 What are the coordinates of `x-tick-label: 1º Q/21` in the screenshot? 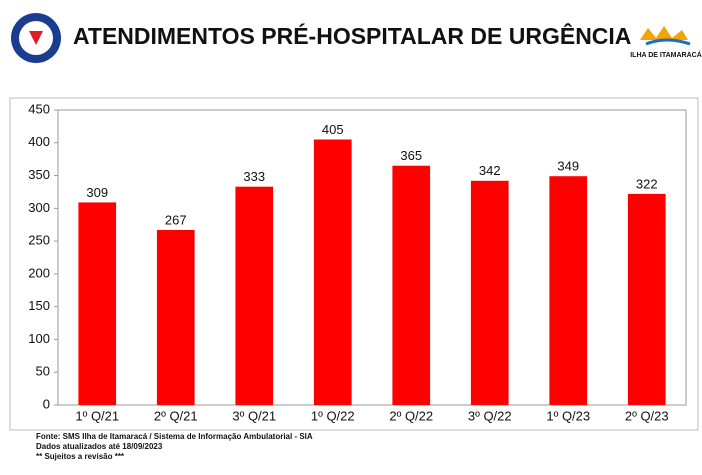 It's located at (97, 415).